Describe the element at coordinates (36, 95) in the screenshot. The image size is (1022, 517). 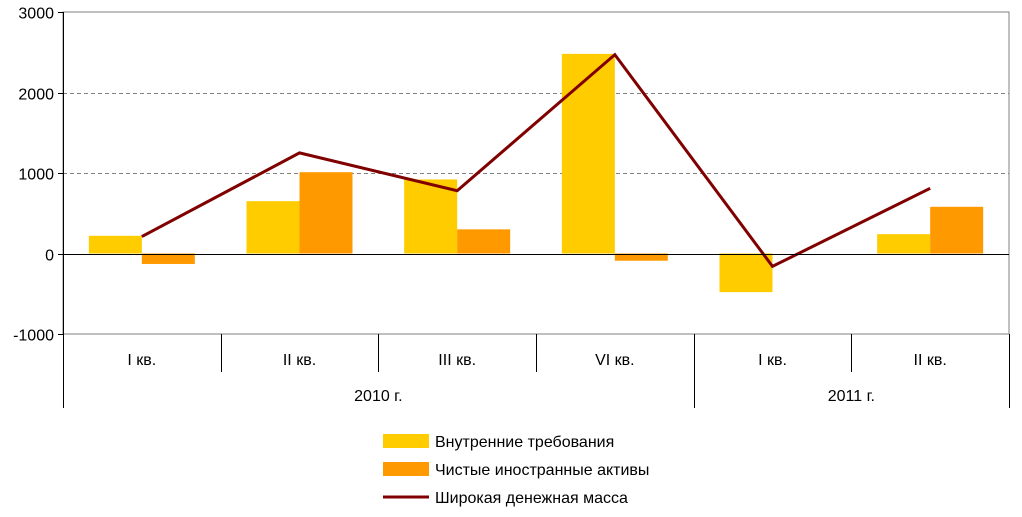
I see `y-tick-label: 2000` at that location.